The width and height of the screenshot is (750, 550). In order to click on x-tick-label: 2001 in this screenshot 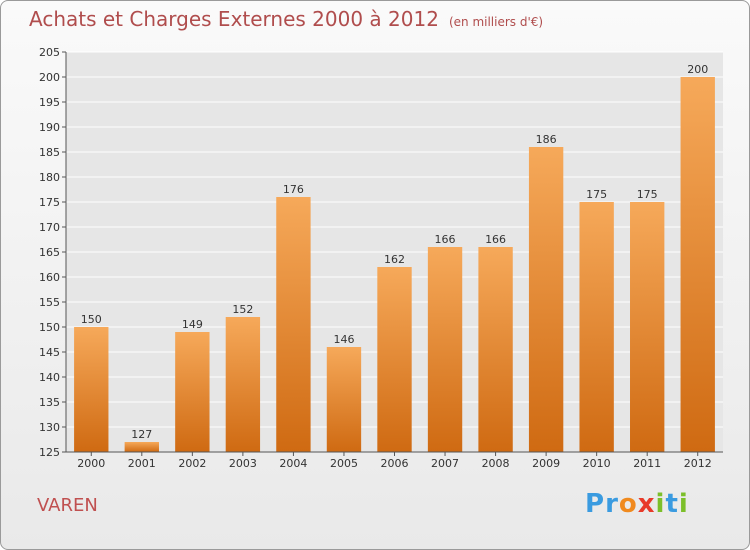, I will do `click(142, 463)`.